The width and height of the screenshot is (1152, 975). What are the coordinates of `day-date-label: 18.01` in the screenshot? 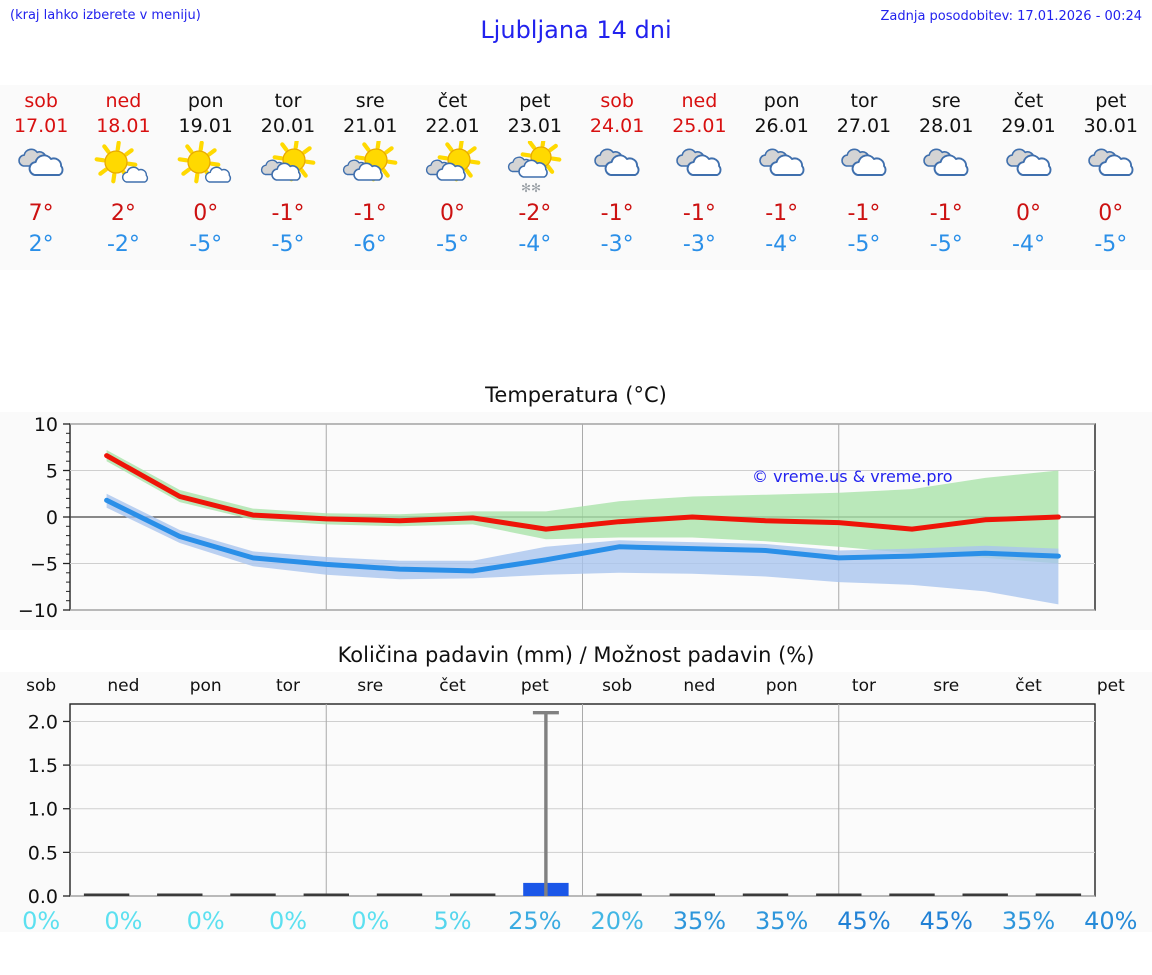 It's located at (123, 126).